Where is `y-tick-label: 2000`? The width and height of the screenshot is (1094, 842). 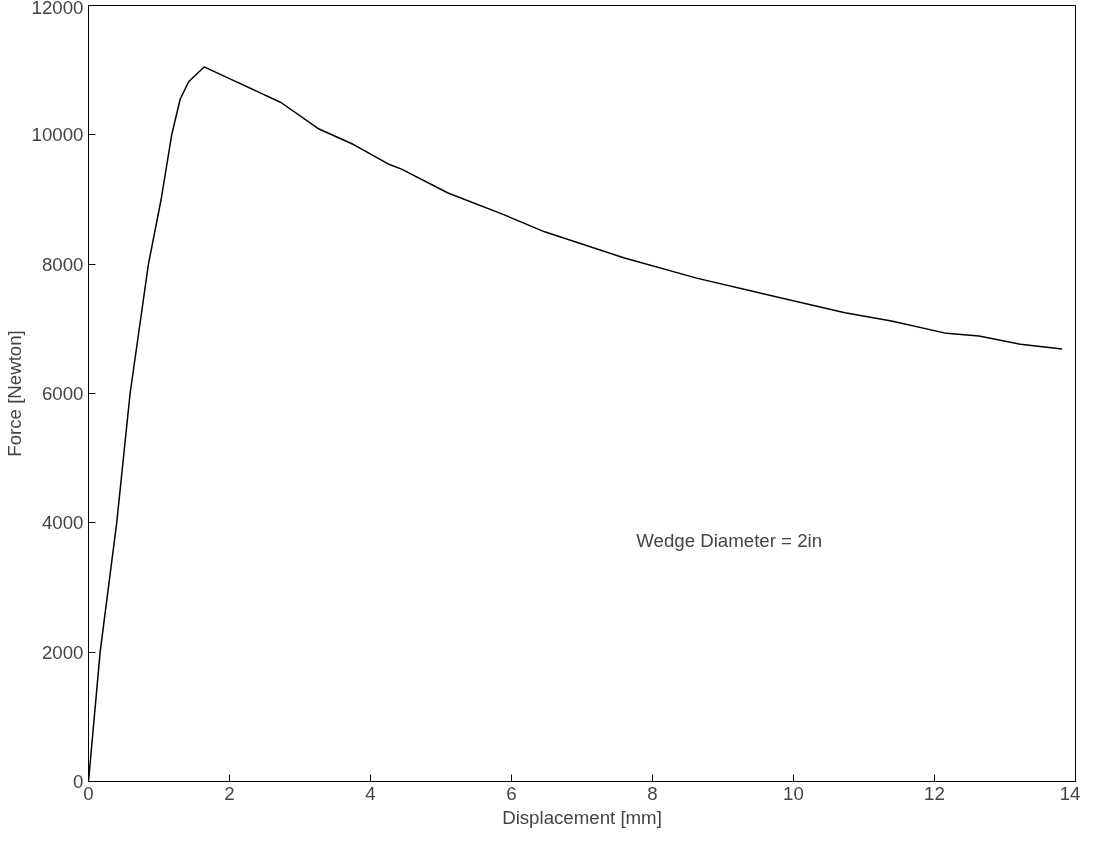
y-tick-label: 2000 is located at coordinates (63, 652).